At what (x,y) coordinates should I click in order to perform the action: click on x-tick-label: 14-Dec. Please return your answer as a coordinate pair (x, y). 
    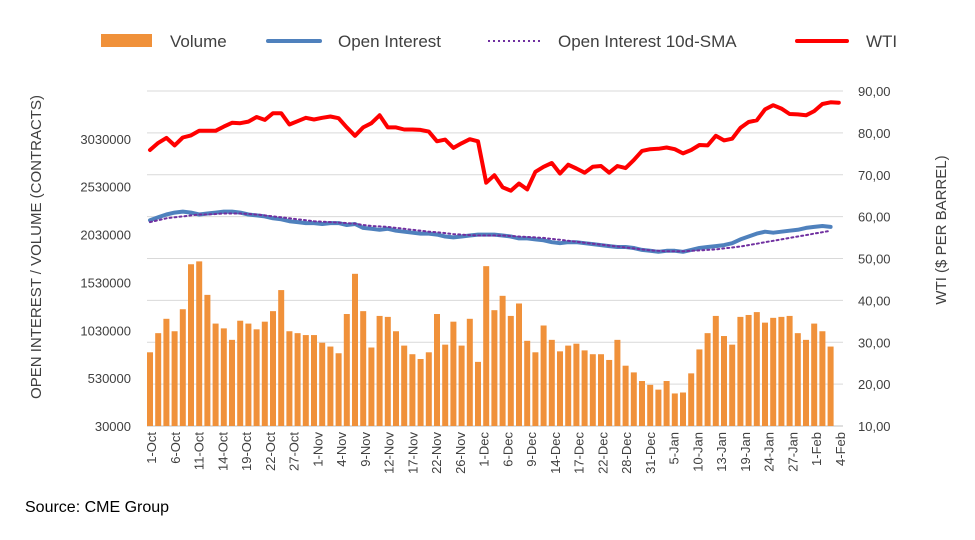
    Looking at the image, I should click on (555, 453).